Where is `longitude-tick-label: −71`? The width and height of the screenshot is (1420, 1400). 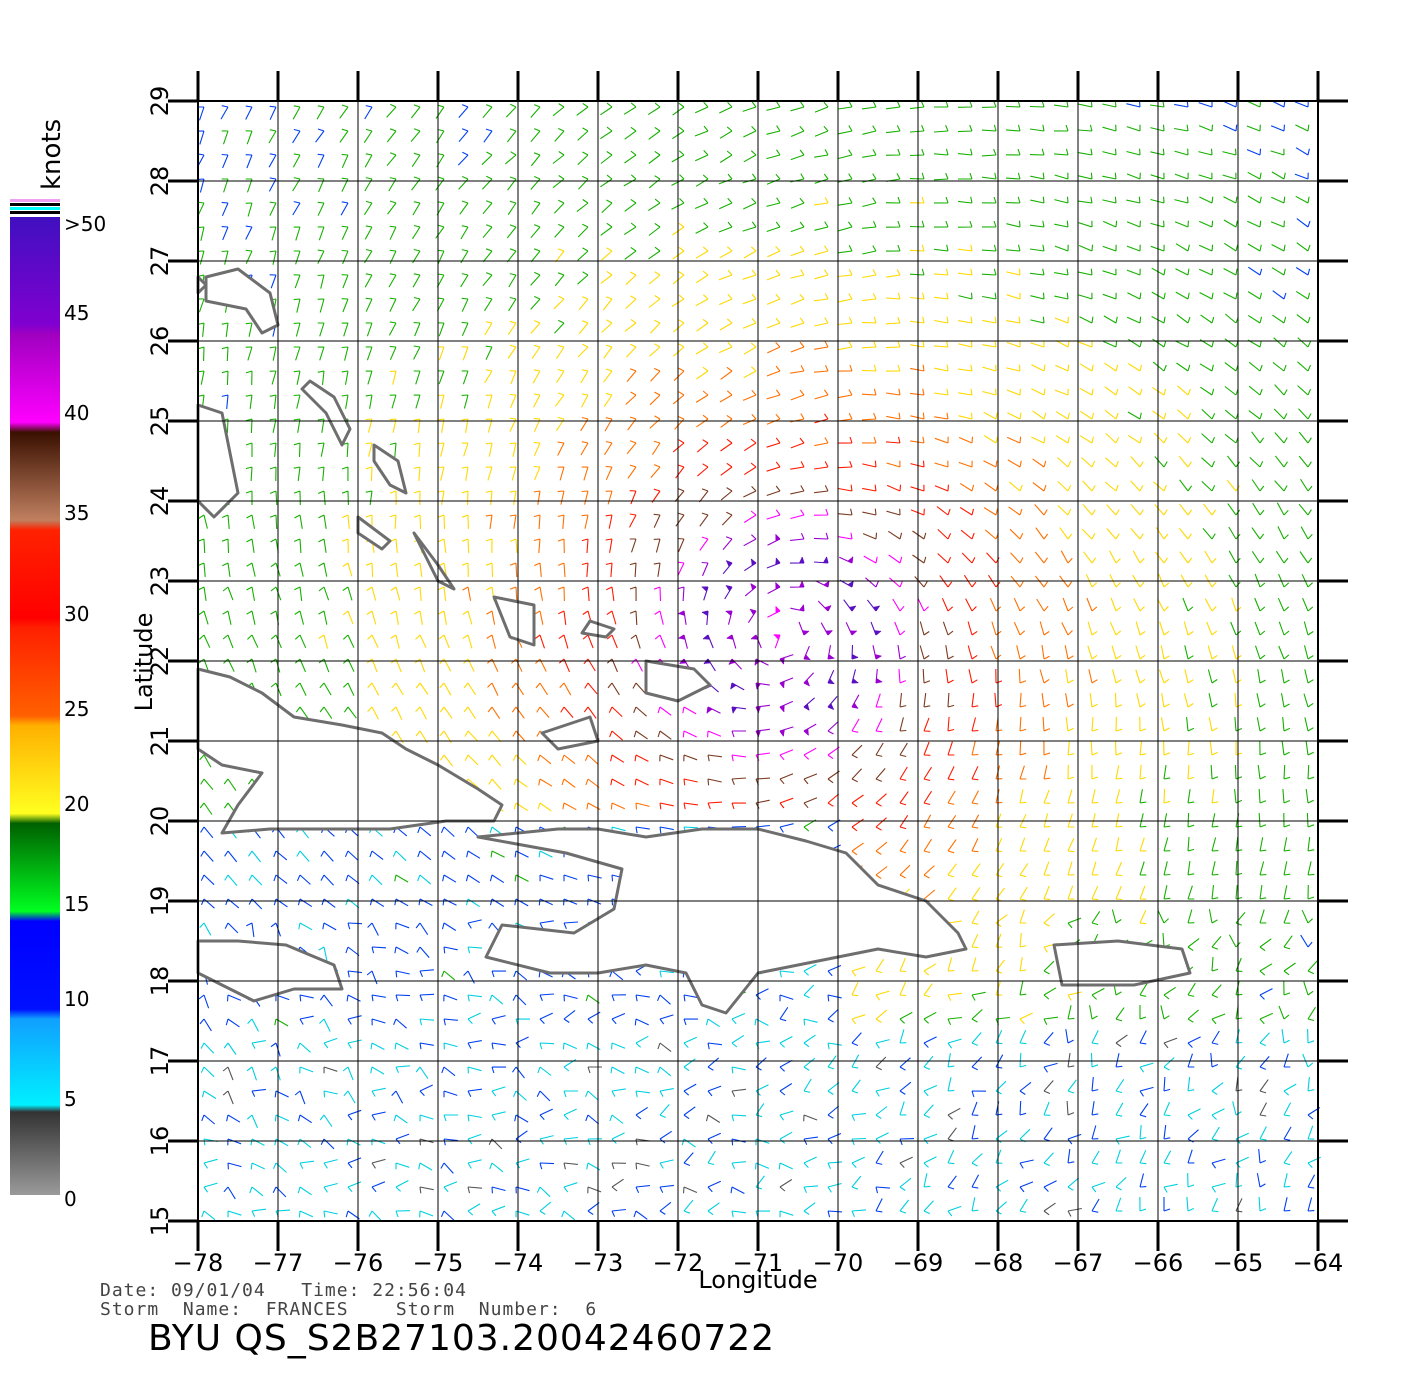 longitude-tick-label: −71 is located at coordinates (758, 1263).